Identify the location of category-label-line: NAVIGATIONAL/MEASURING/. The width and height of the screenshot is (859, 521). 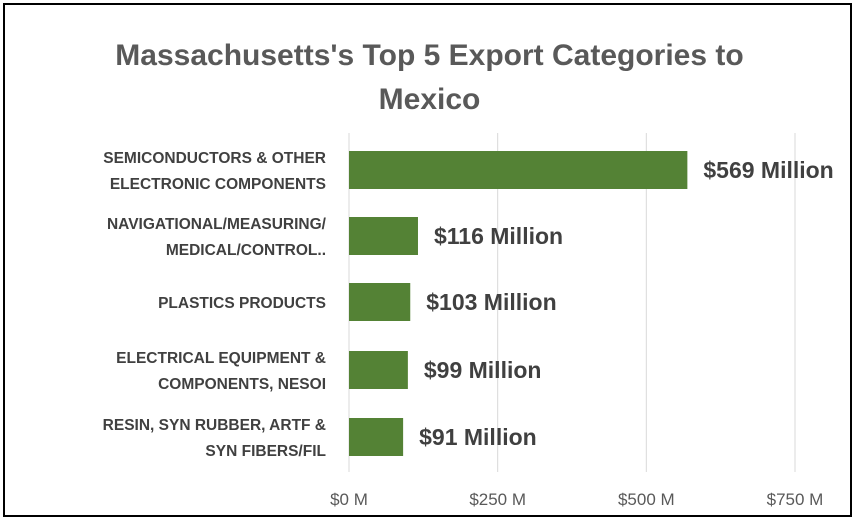
(217, 224).